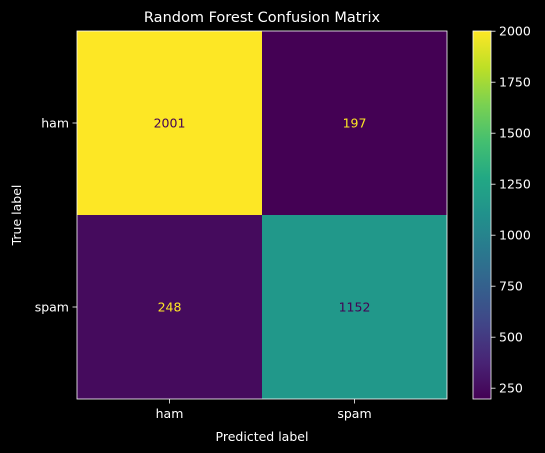 The image size is (545, 453). I want to click on cell-value-label: 197, so click(355, 123).